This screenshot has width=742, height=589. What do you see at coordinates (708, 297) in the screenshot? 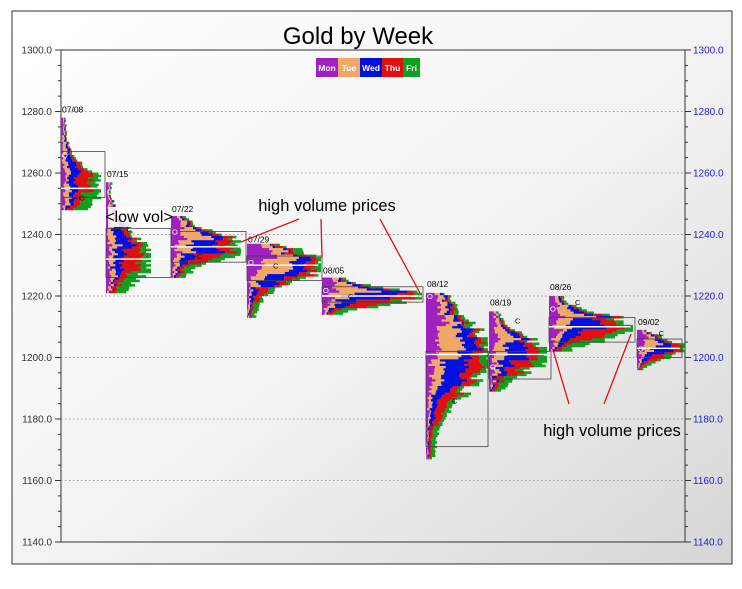
I see `right-tick-label: 1220.0` at bounding box center [708, 297].